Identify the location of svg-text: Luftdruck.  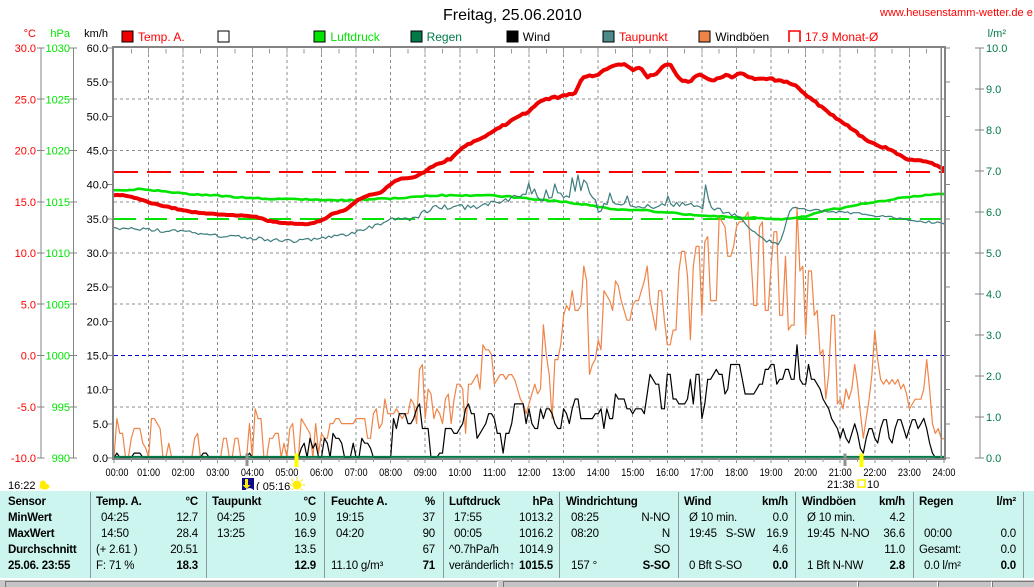
(355, 37).